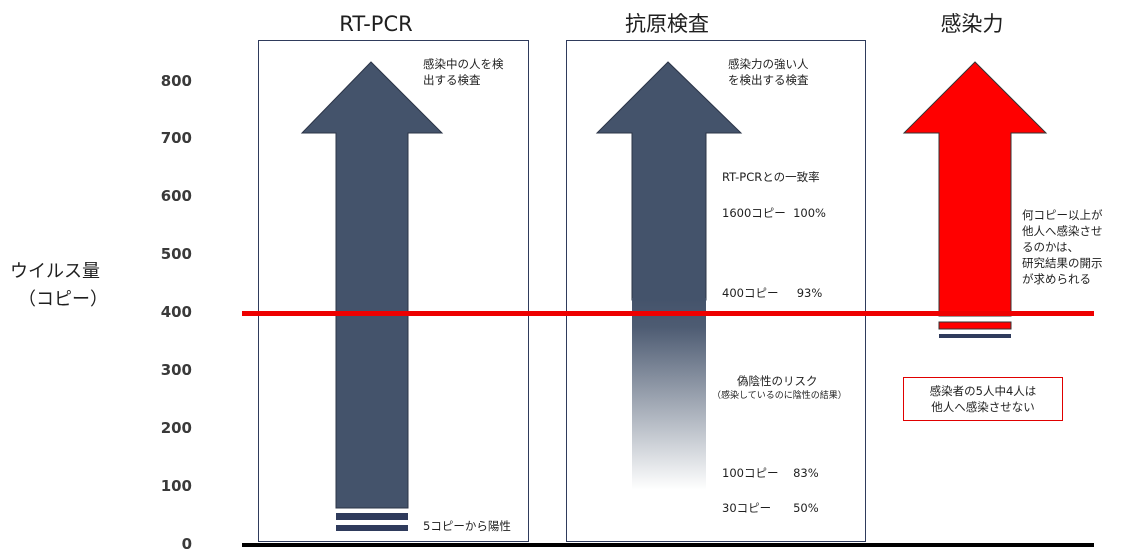 The height and width of the screenshot is (556, 1127). I want to click on y-tick-300: 300, so click(176, 370).